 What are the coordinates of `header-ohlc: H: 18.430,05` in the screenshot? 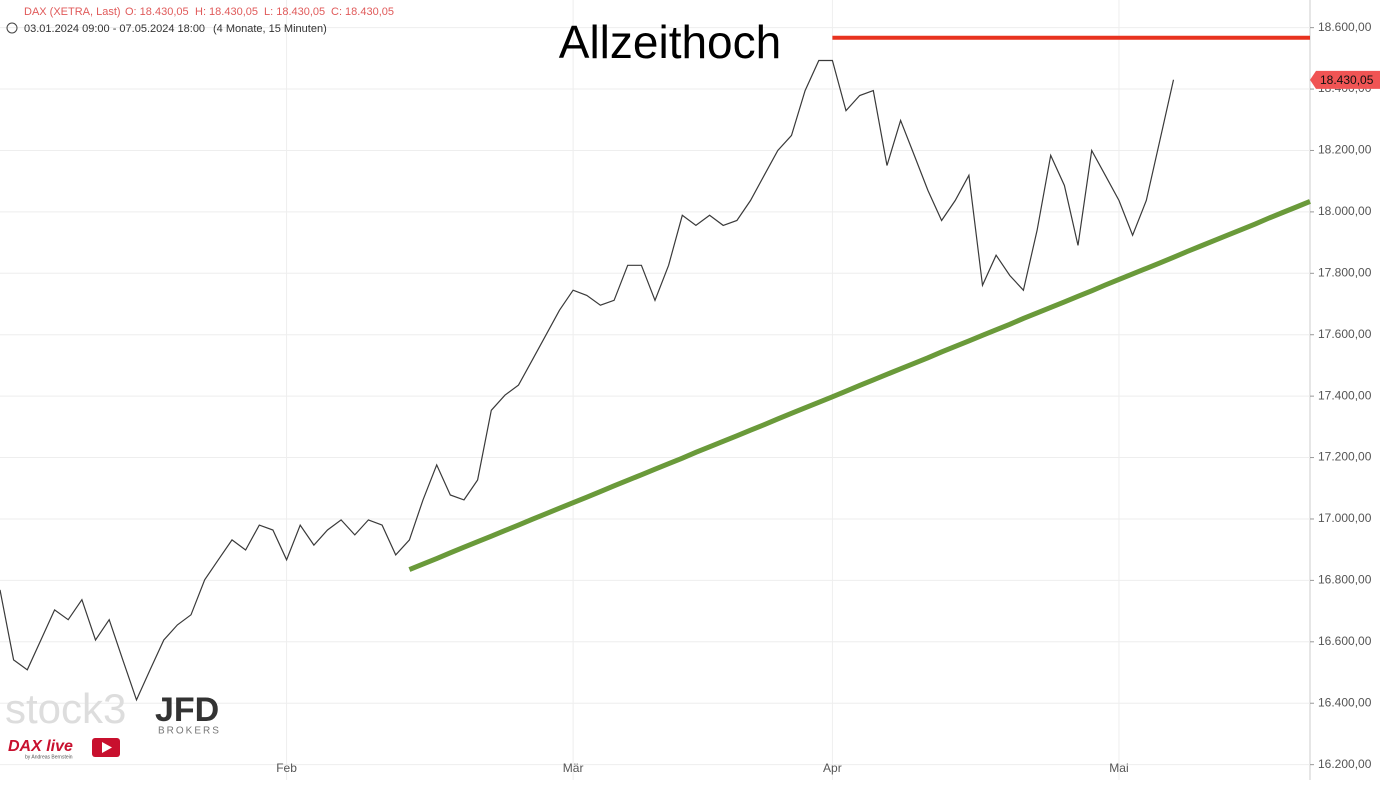 It's located at (226, 12).